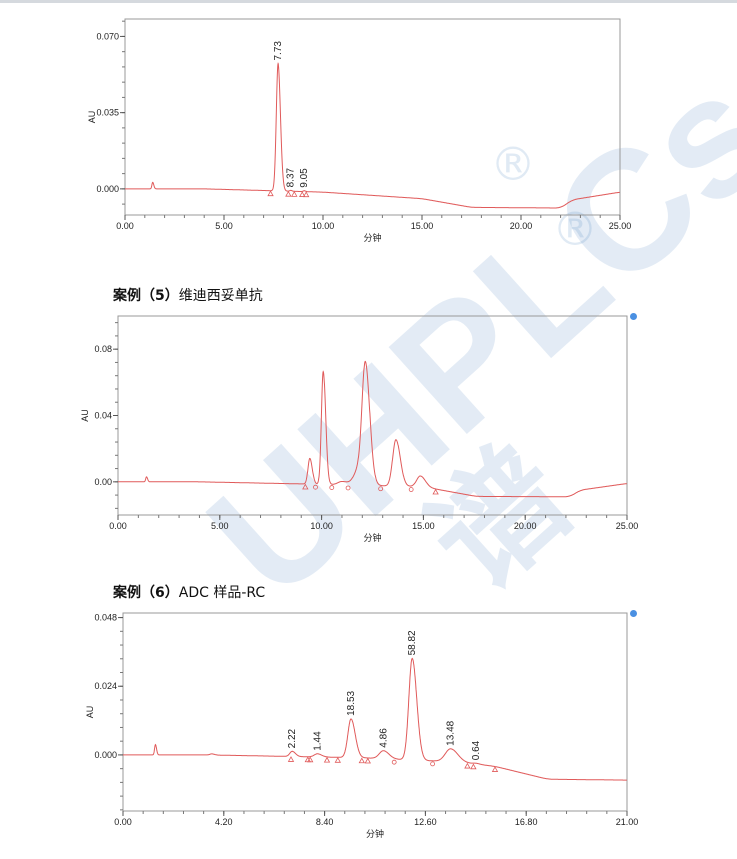 The image size is (737, 859). I want to click on y-tick-label: 0.00, so click(103, 482).